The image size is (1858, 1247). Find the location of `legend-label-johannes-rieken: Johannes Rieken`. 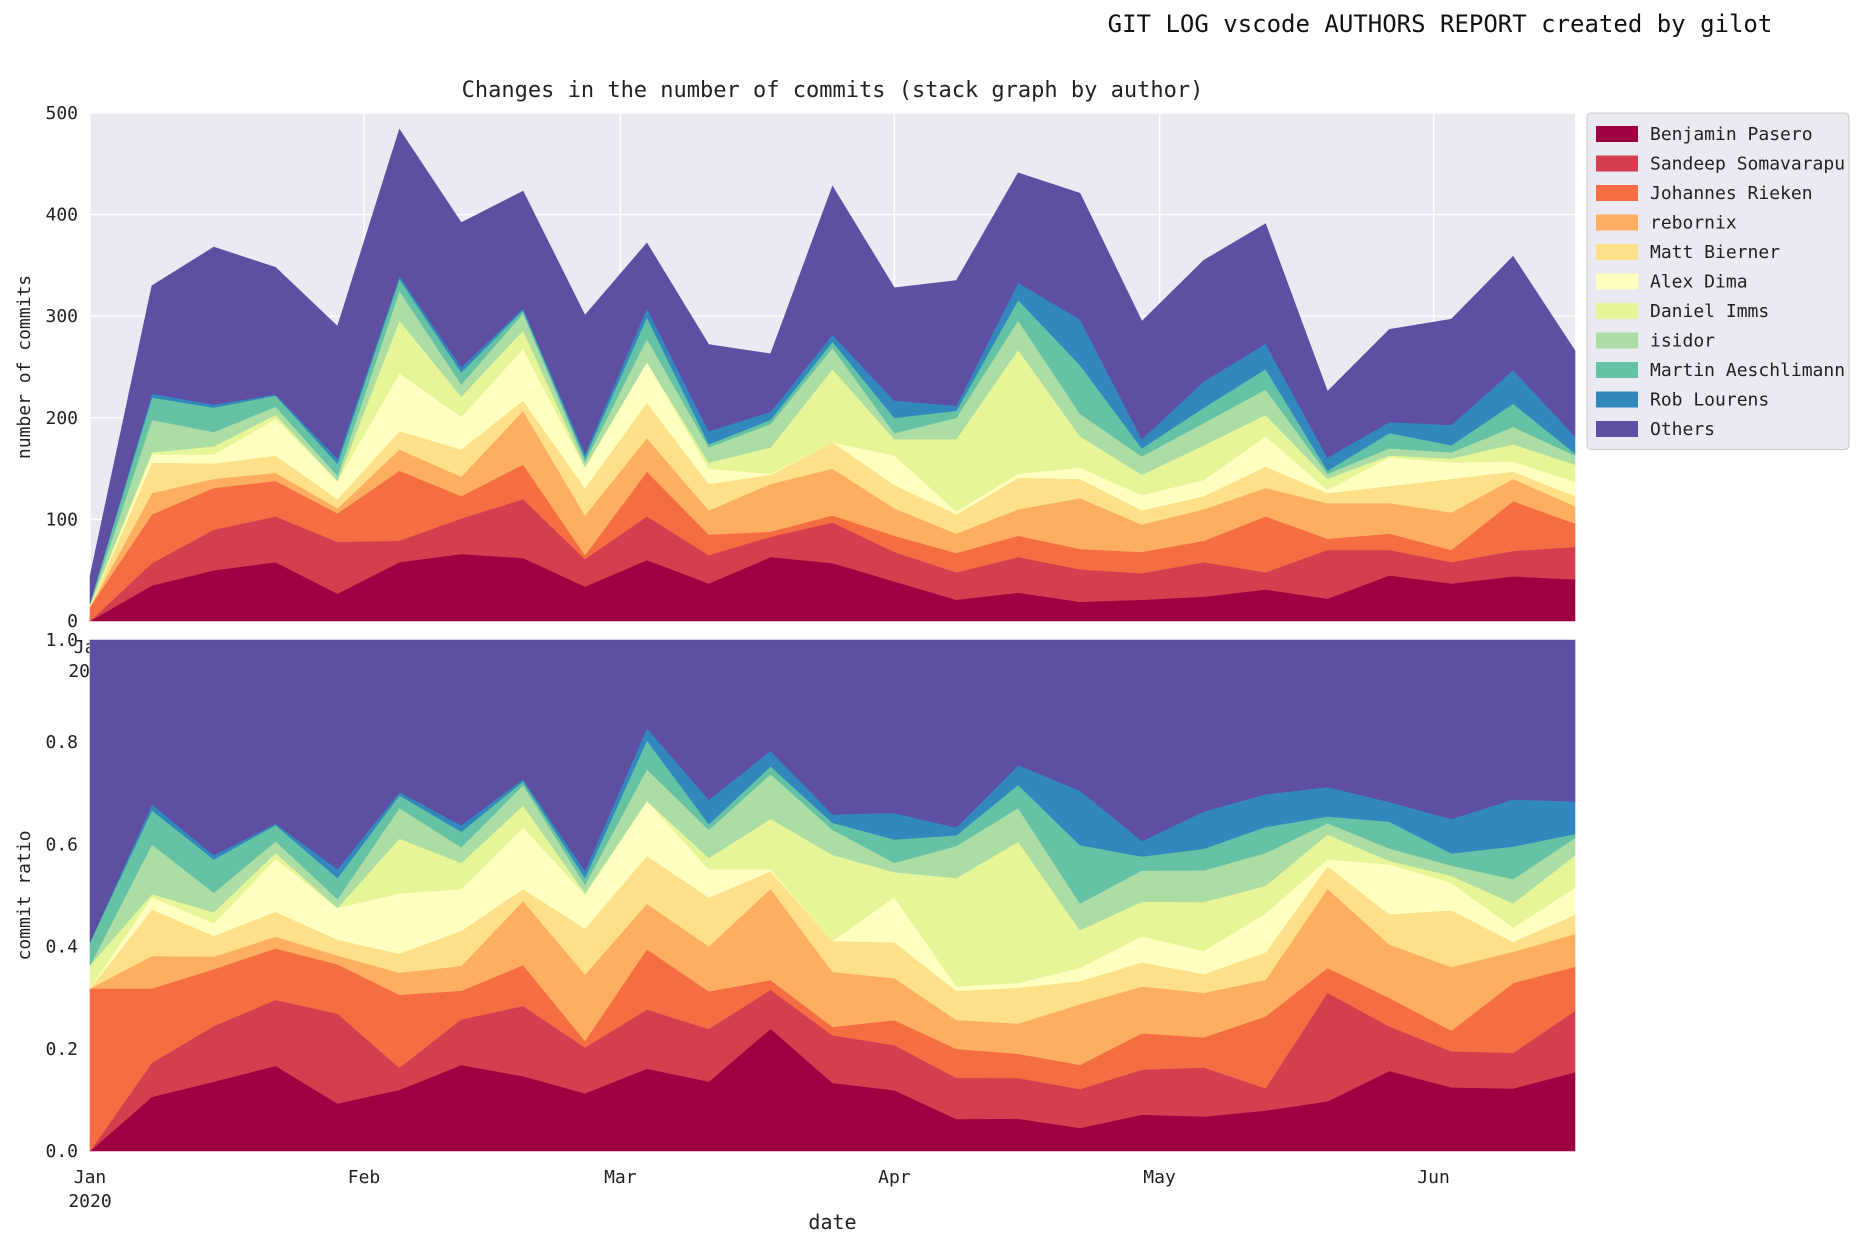

legend-label-johannes-rieken: Johannes Rieken is located at coordinates (1731, 193).